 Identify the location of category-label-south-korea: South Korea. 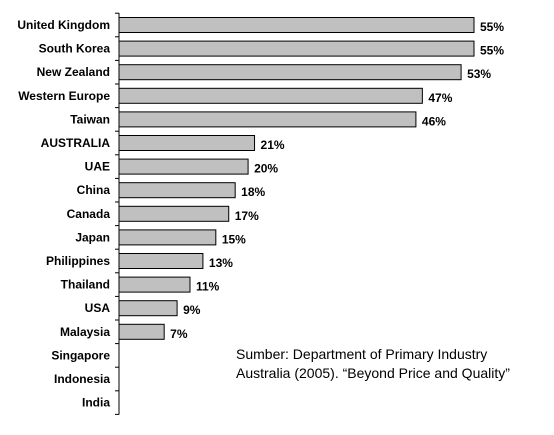
(75, 49).